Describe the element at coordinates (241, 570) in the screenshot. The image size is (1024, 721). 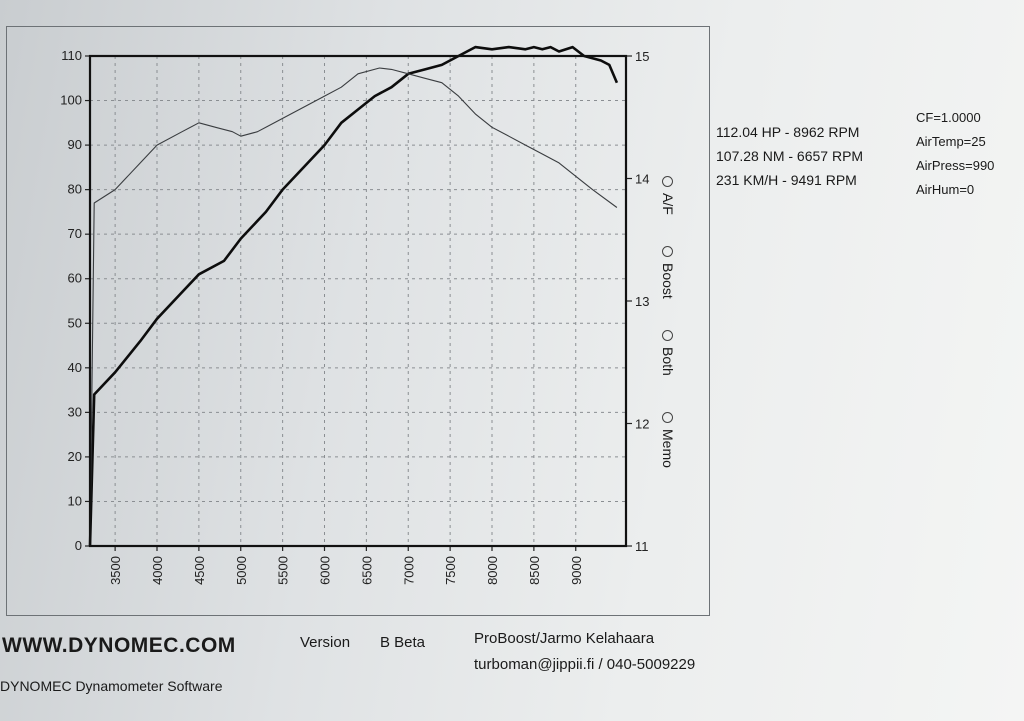
I see `x-tick-label: 5000` at that location.